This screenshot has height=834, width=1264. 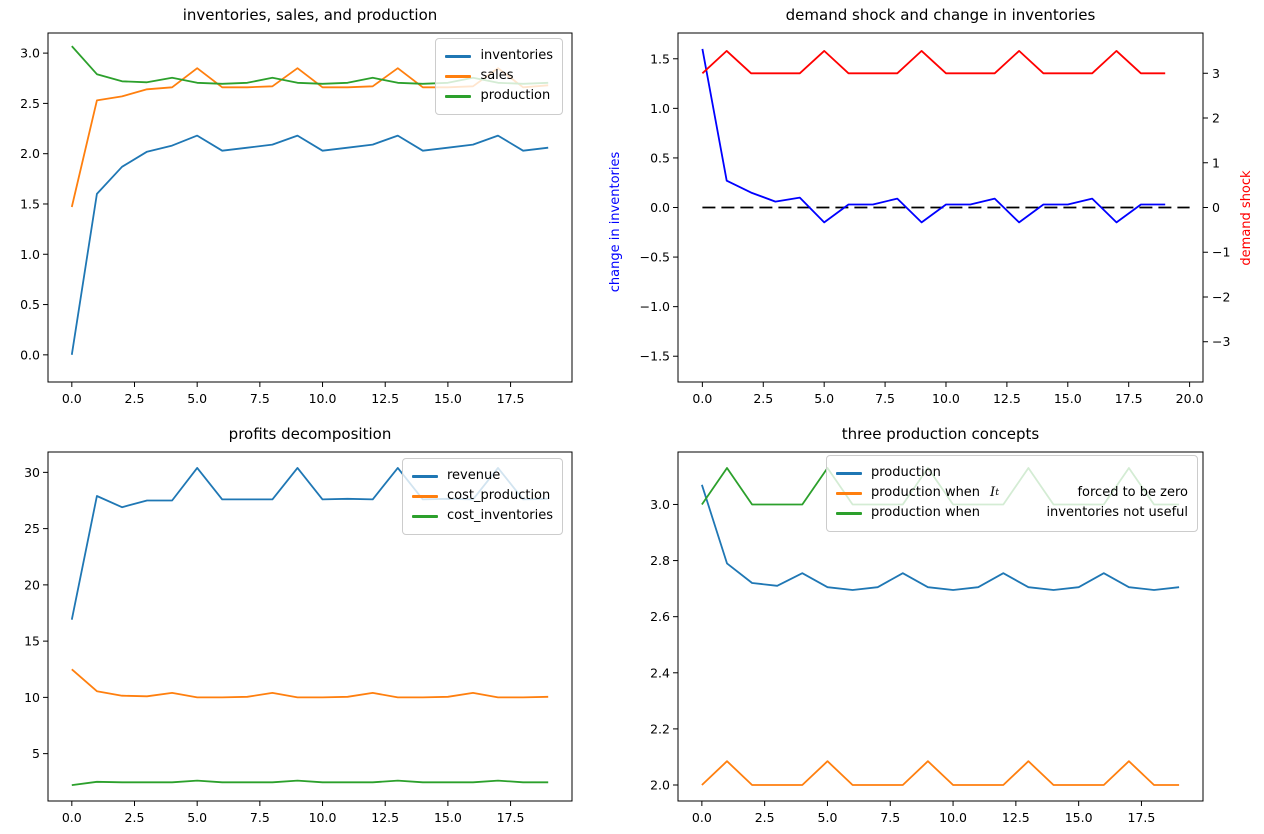 What do you see at coordinates (32, 641) in the screenshot?
I see `y-tick-label: 15` at bounding box center [32, 641].